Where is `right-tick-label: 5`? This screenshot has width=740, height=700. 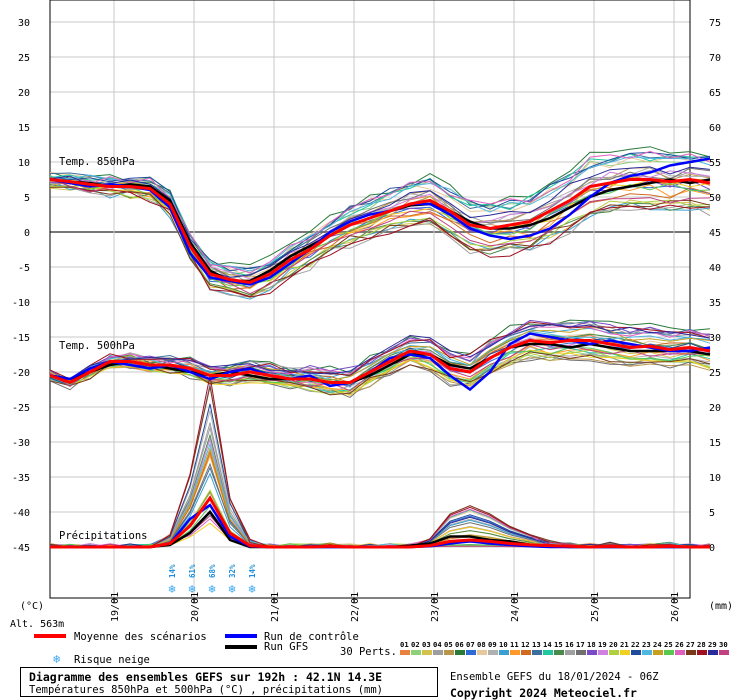
right-tick-label: 5 is located at coordinates (712, 513).